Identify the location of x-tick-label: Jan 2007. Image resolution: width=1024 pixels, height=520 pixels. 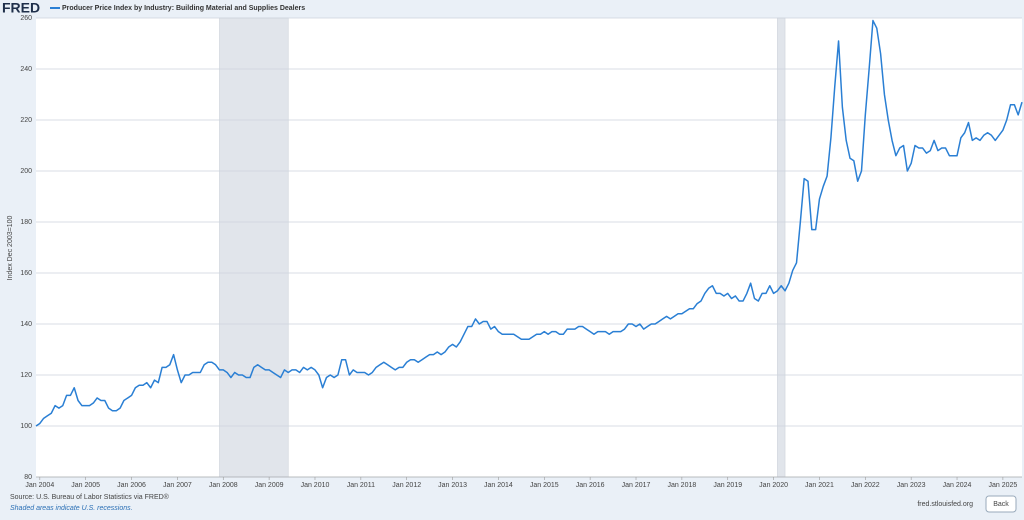
(177, 485).